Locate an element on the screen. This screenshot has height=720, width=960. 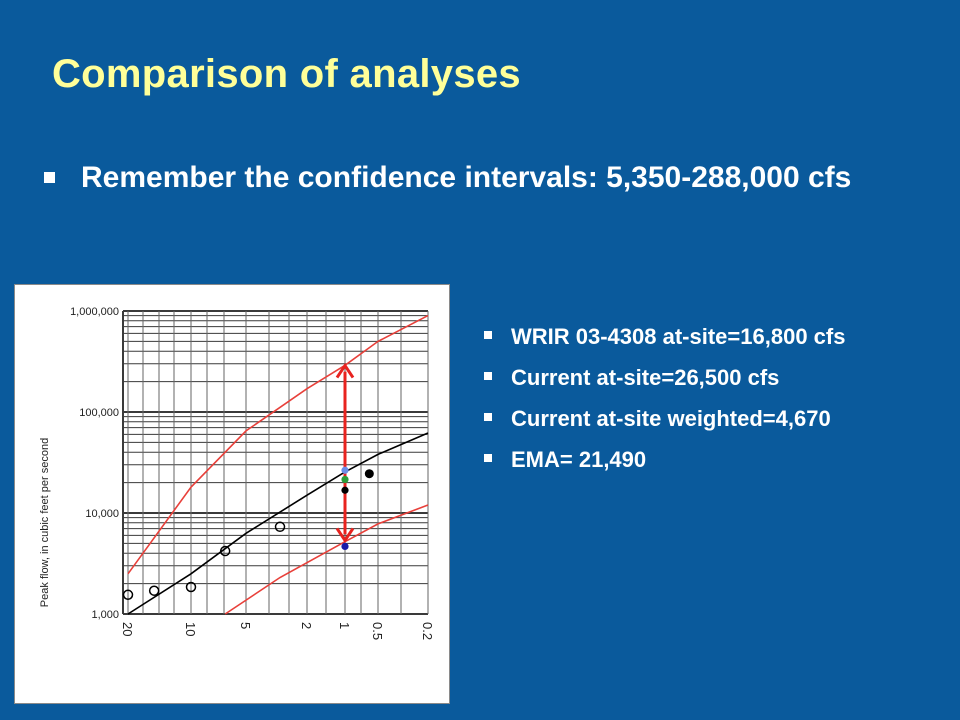
bullet-text: Current at-site=26,500 cfs is located at coordinates (645, 377).